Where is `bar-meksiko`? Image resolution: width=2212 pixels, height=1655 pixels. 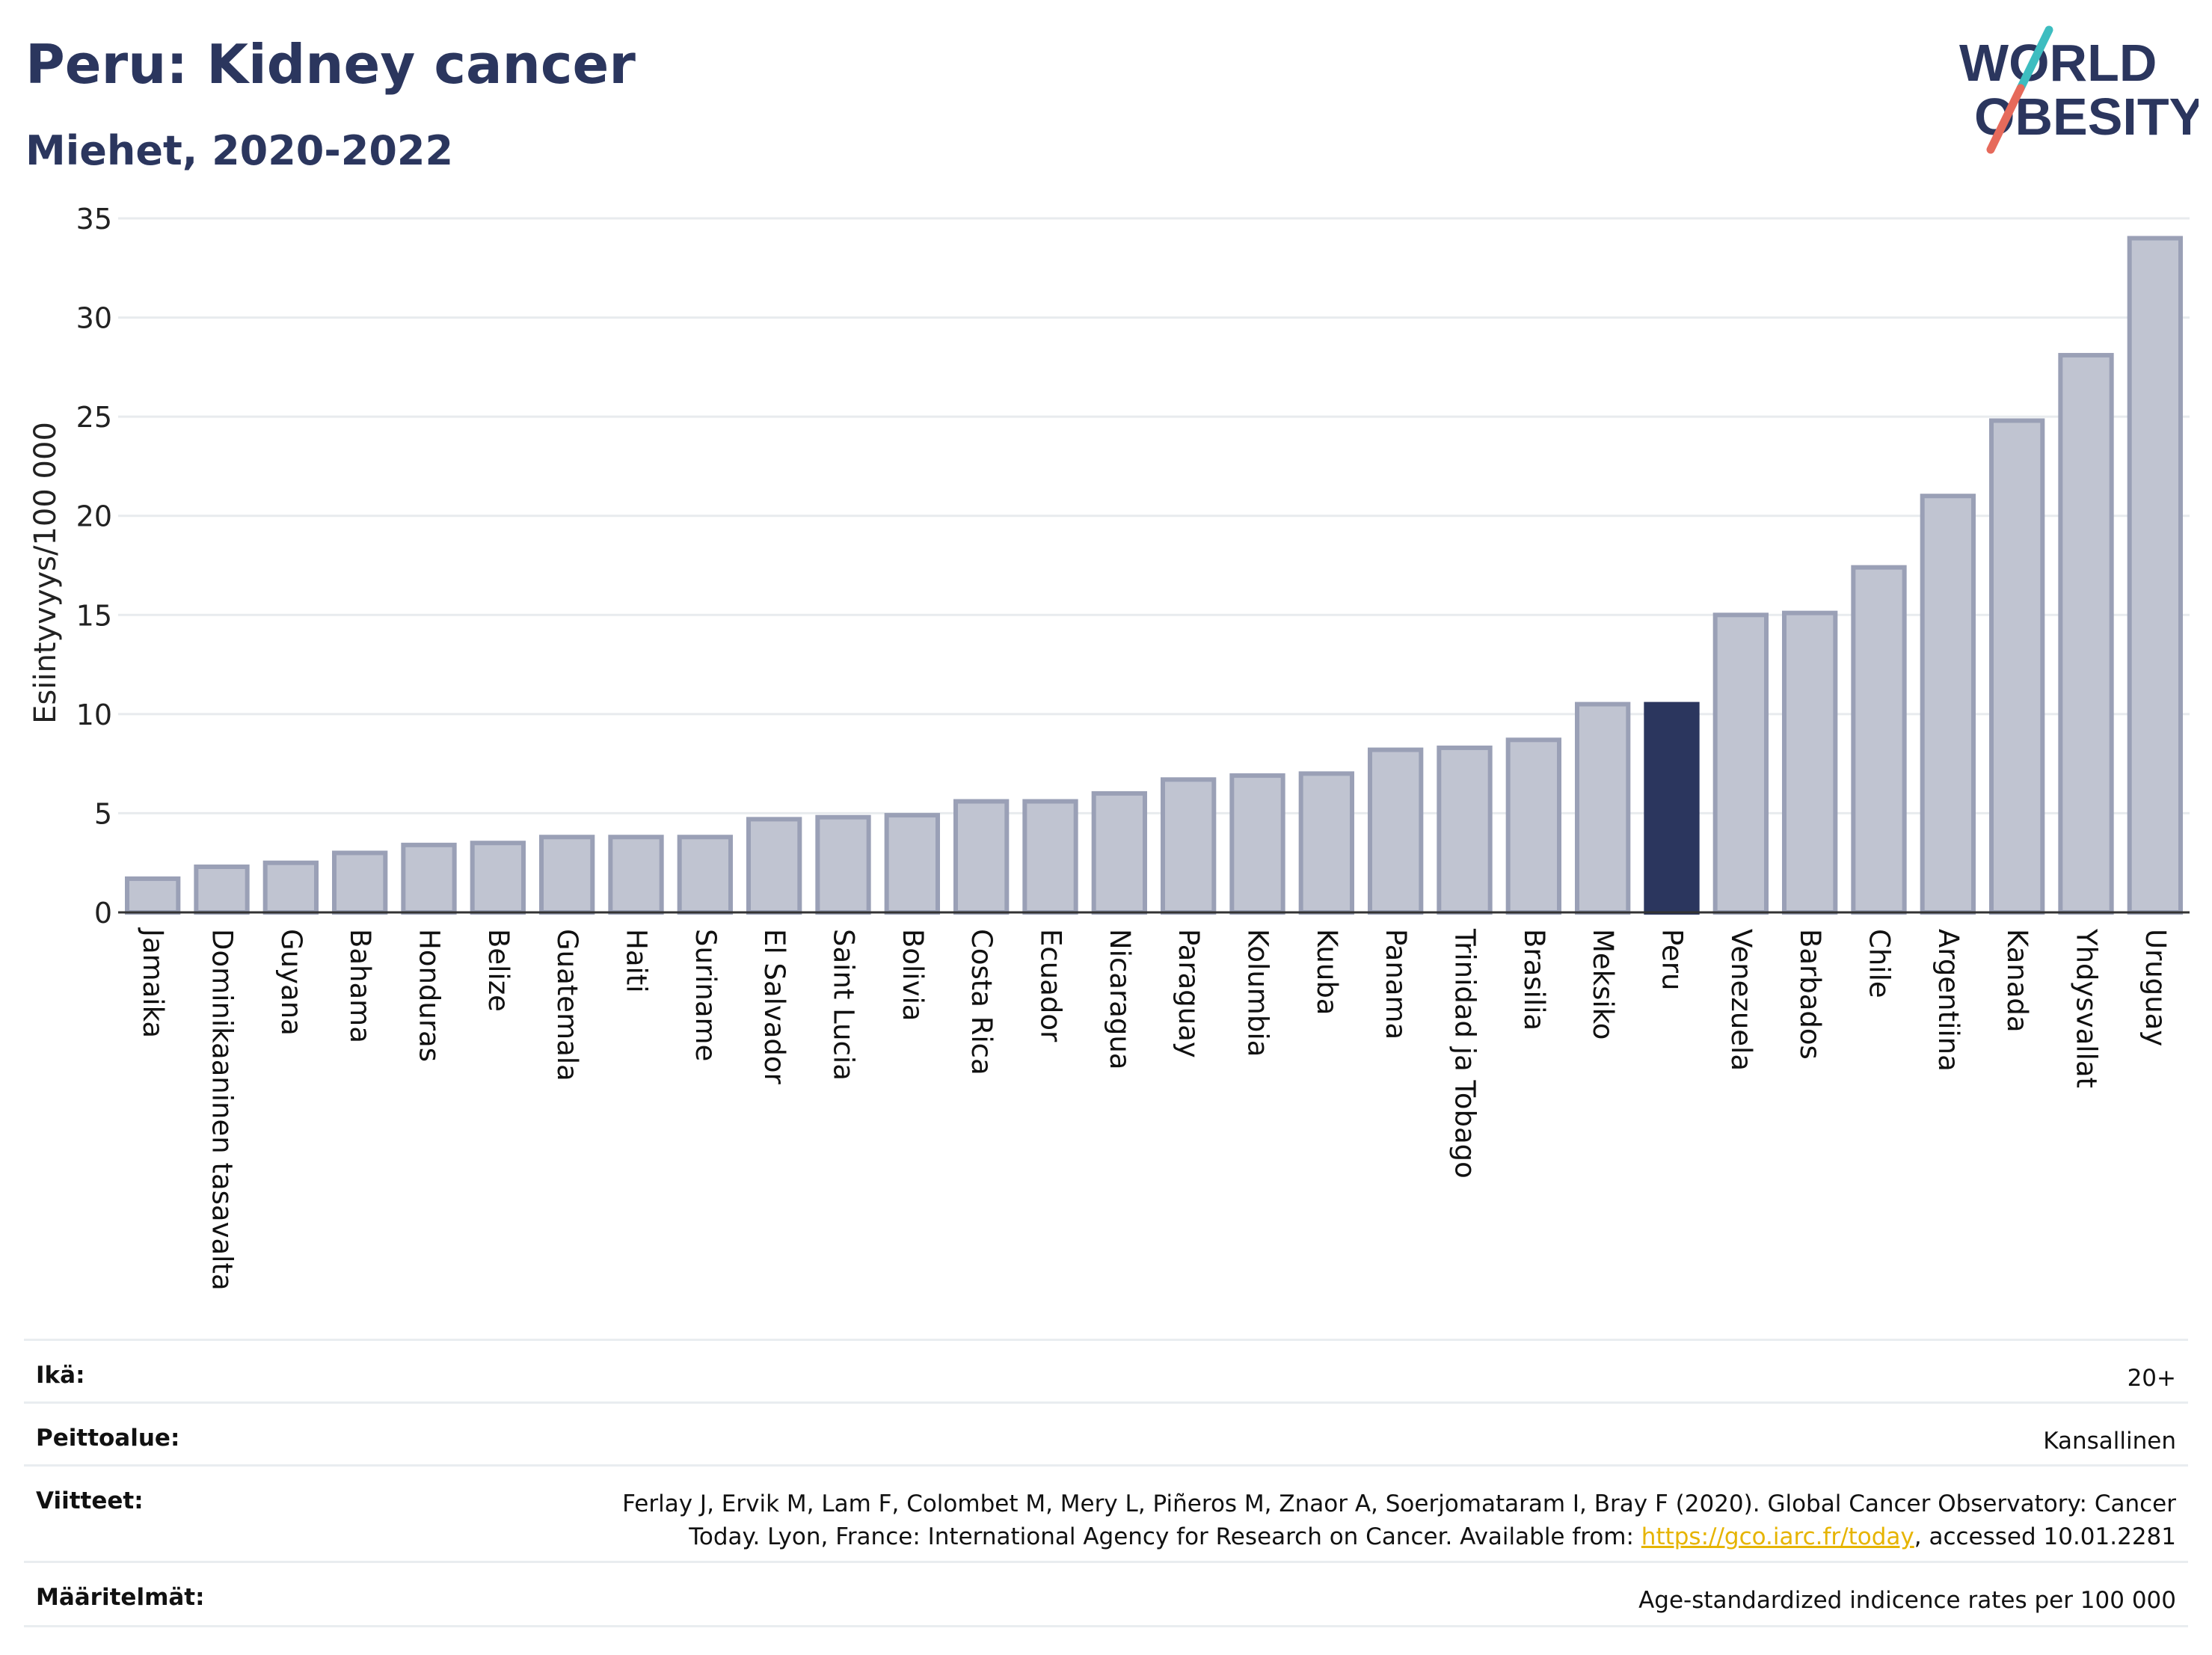 bar-meksiko is located at coordinates (1603, 808).